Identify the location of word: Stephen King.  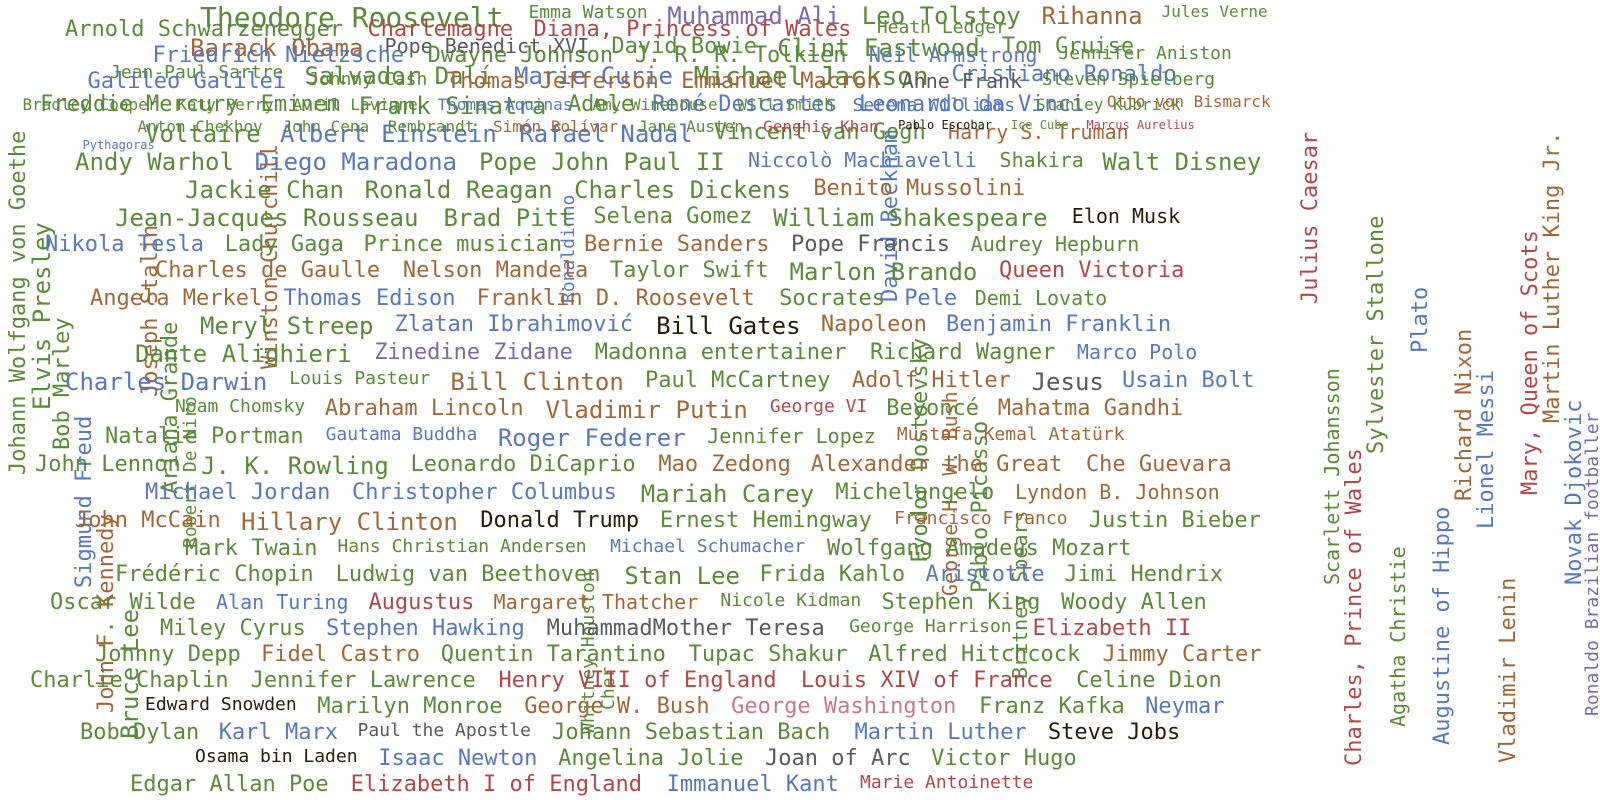
(961, 602).